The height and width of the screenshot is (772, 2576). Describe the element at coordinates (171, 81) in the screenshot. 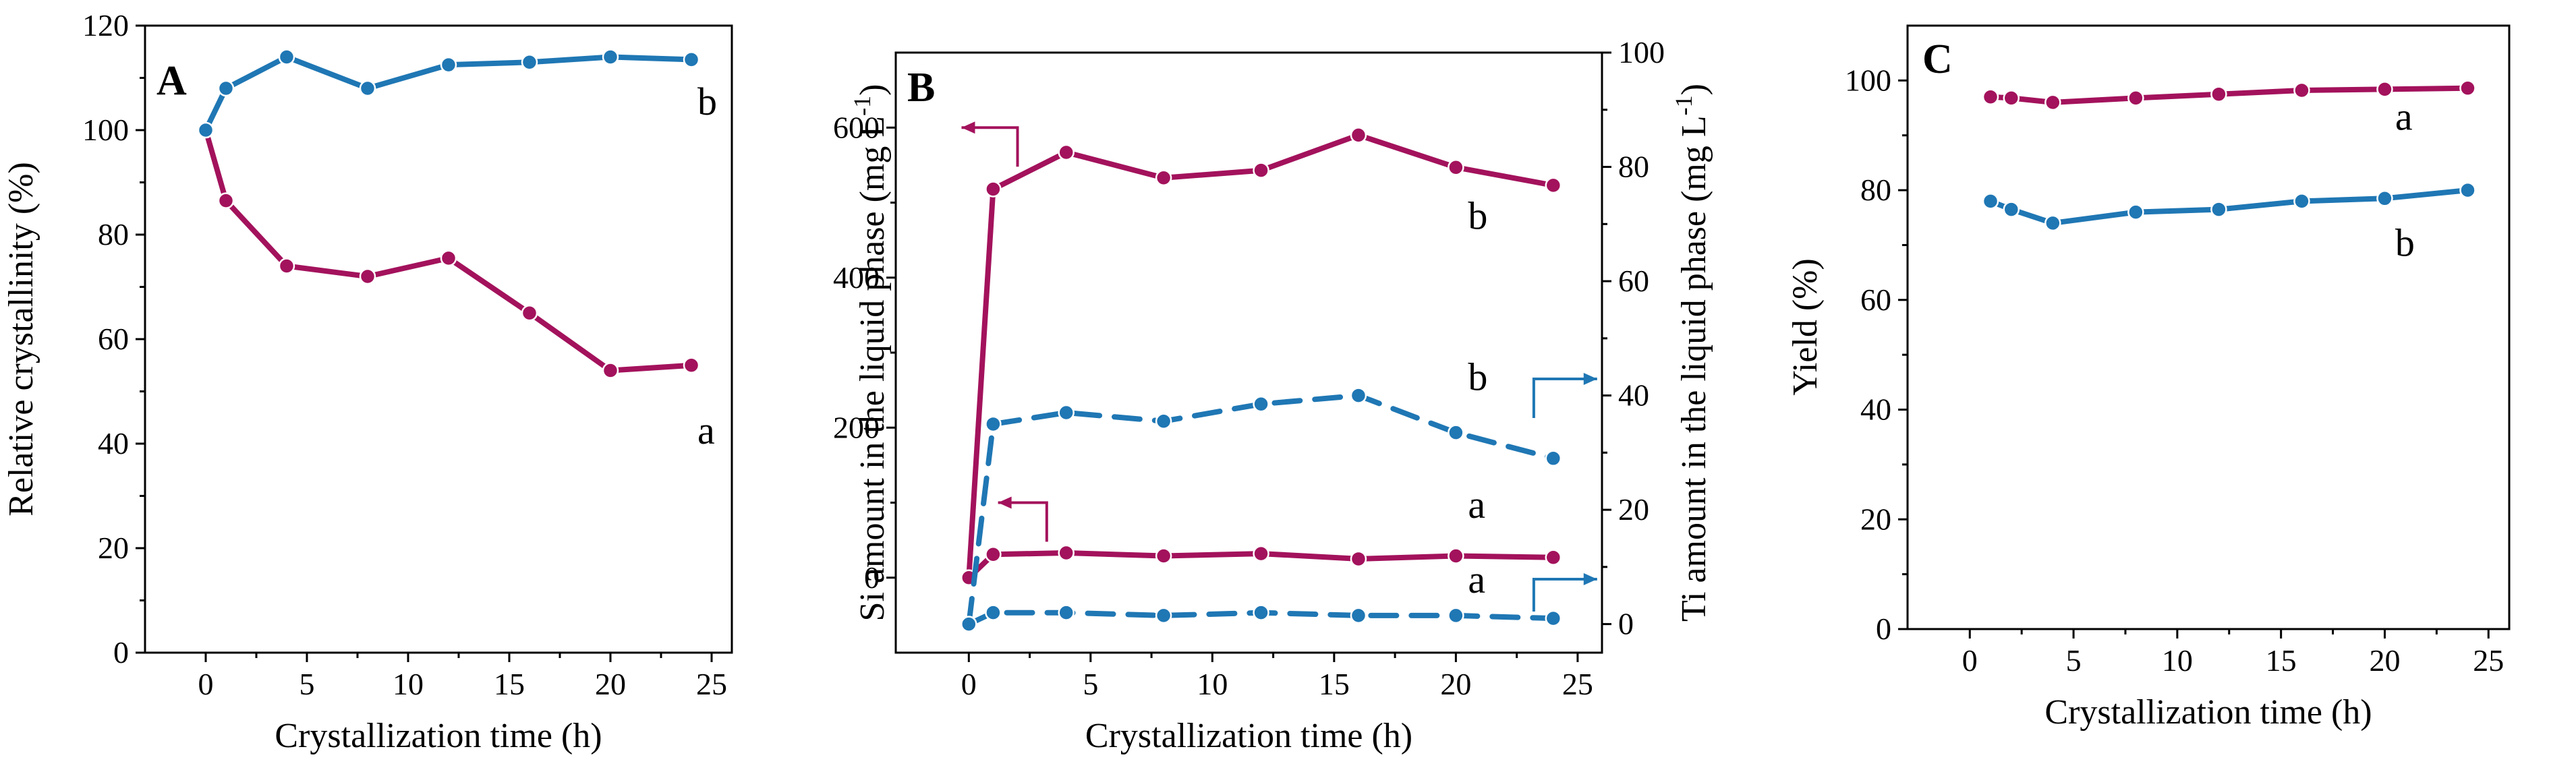

I see `panel-label: A` at that location.